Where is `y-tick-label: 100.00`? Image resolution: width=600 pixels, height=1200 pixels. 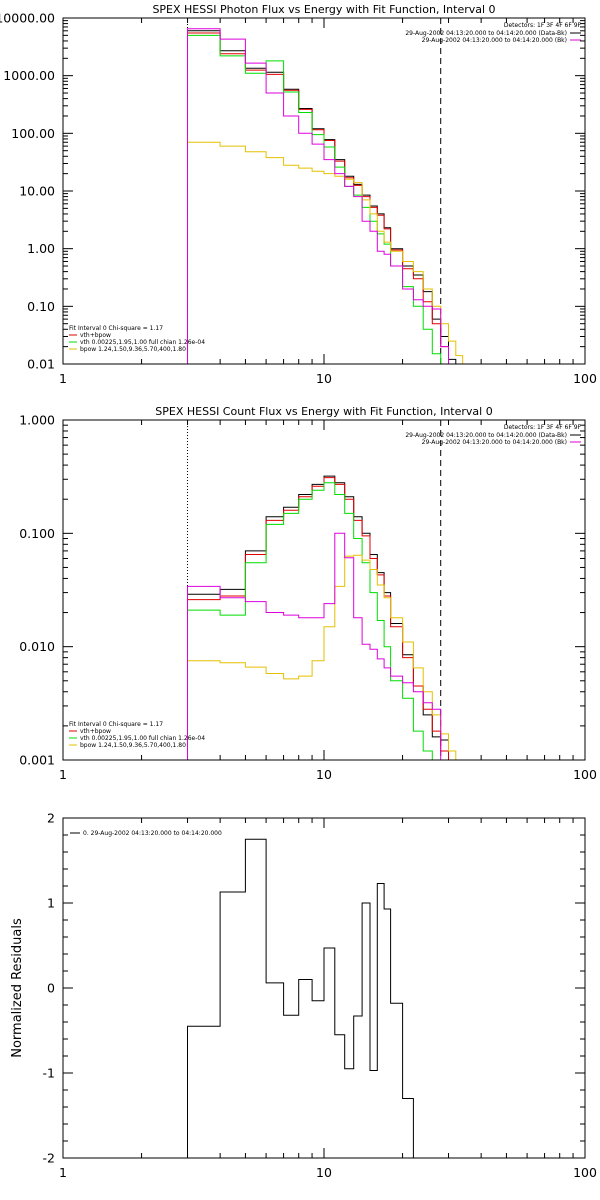 y-tick-label: 100.00 is located at coordinates (33, 133).